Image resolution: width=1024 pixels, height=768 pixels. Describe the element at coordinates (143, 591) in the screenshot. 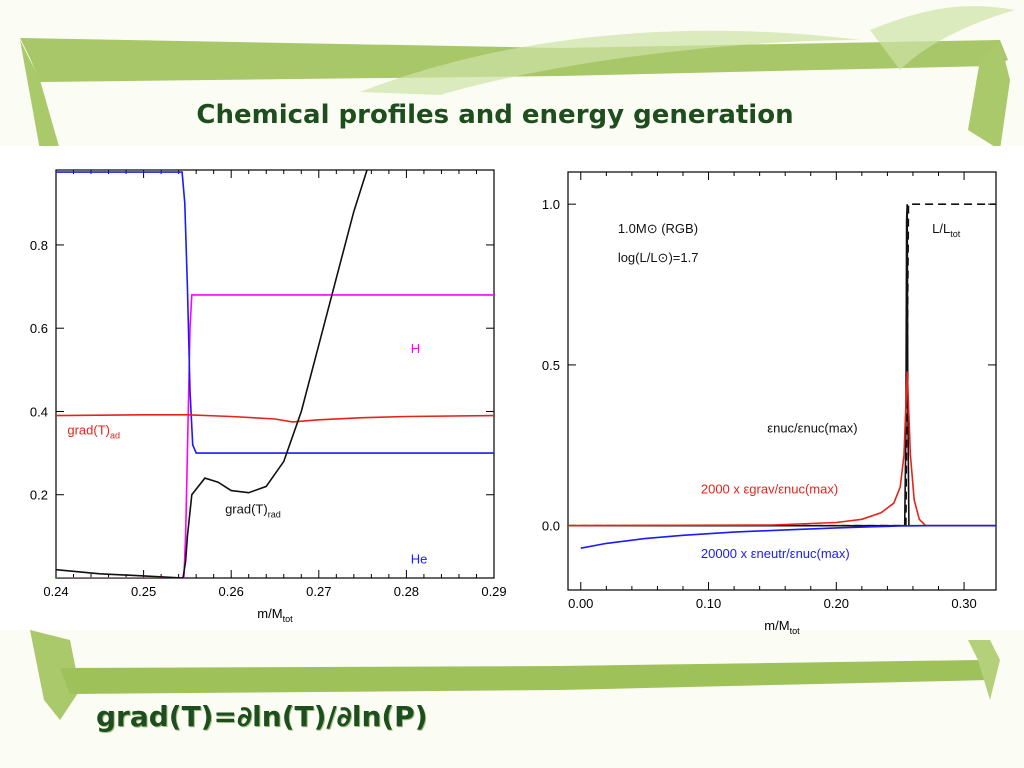

I see `x-tick-label: 0.25` at that location.